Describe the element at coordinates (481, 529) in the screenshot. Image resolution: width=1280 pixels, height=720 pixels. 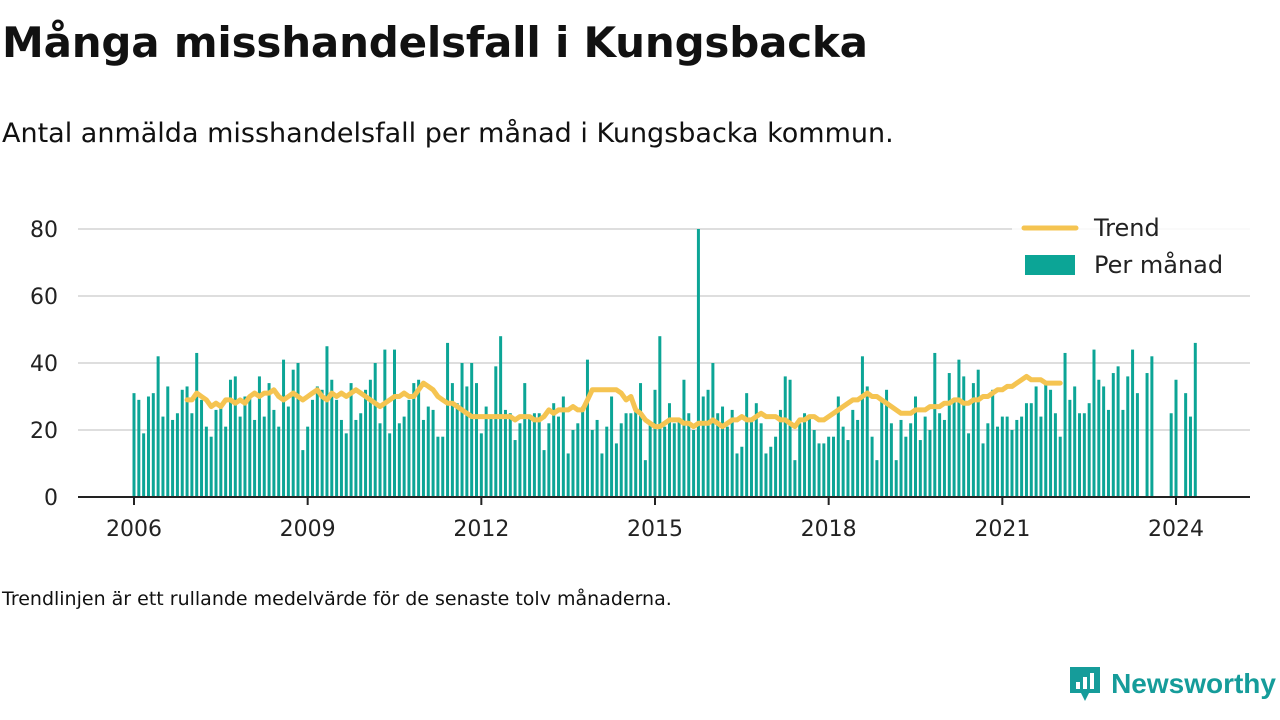
I see `x-tick-label: 2012` at that location.